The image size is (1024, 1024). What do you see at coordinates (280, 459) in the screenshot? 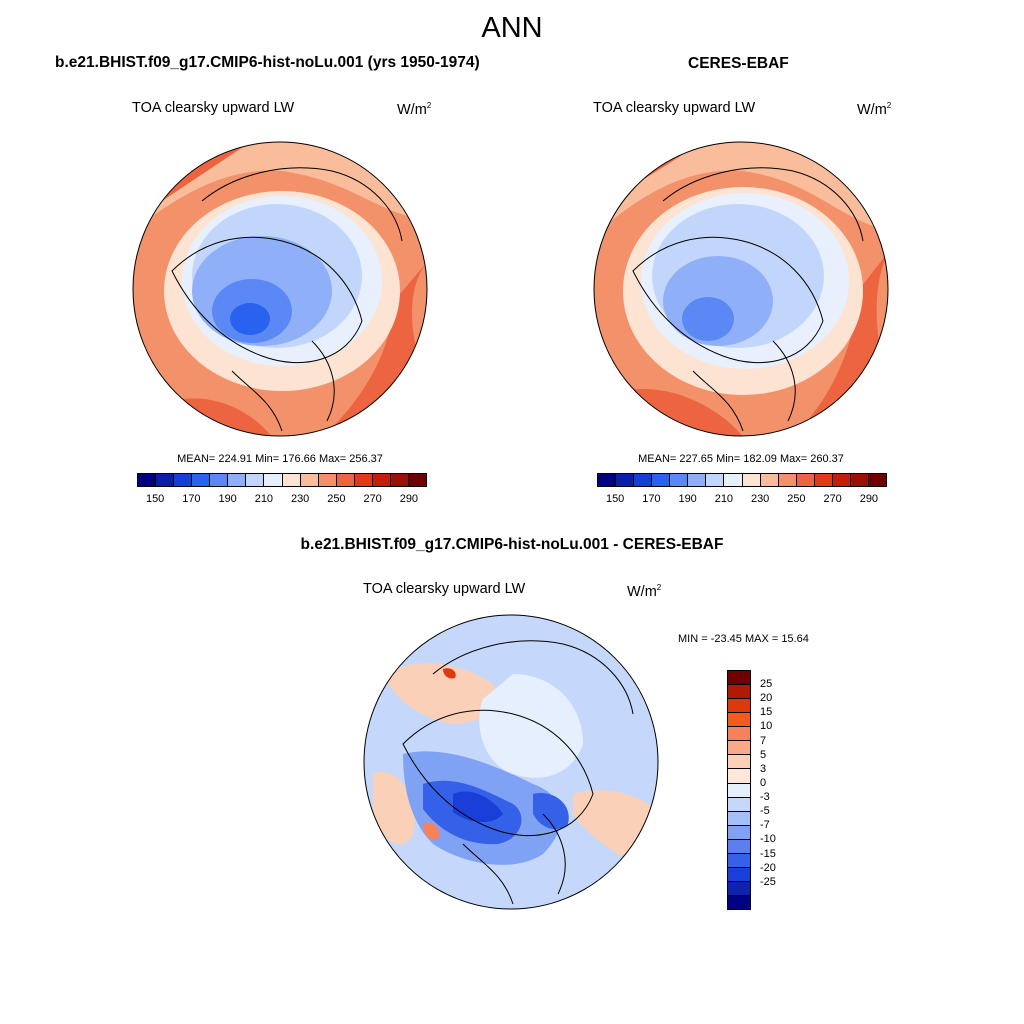
I see `model-stats: MEAN= 224.91 Min= 176.66 Max= 256.37` at bounding box center [280, 459].